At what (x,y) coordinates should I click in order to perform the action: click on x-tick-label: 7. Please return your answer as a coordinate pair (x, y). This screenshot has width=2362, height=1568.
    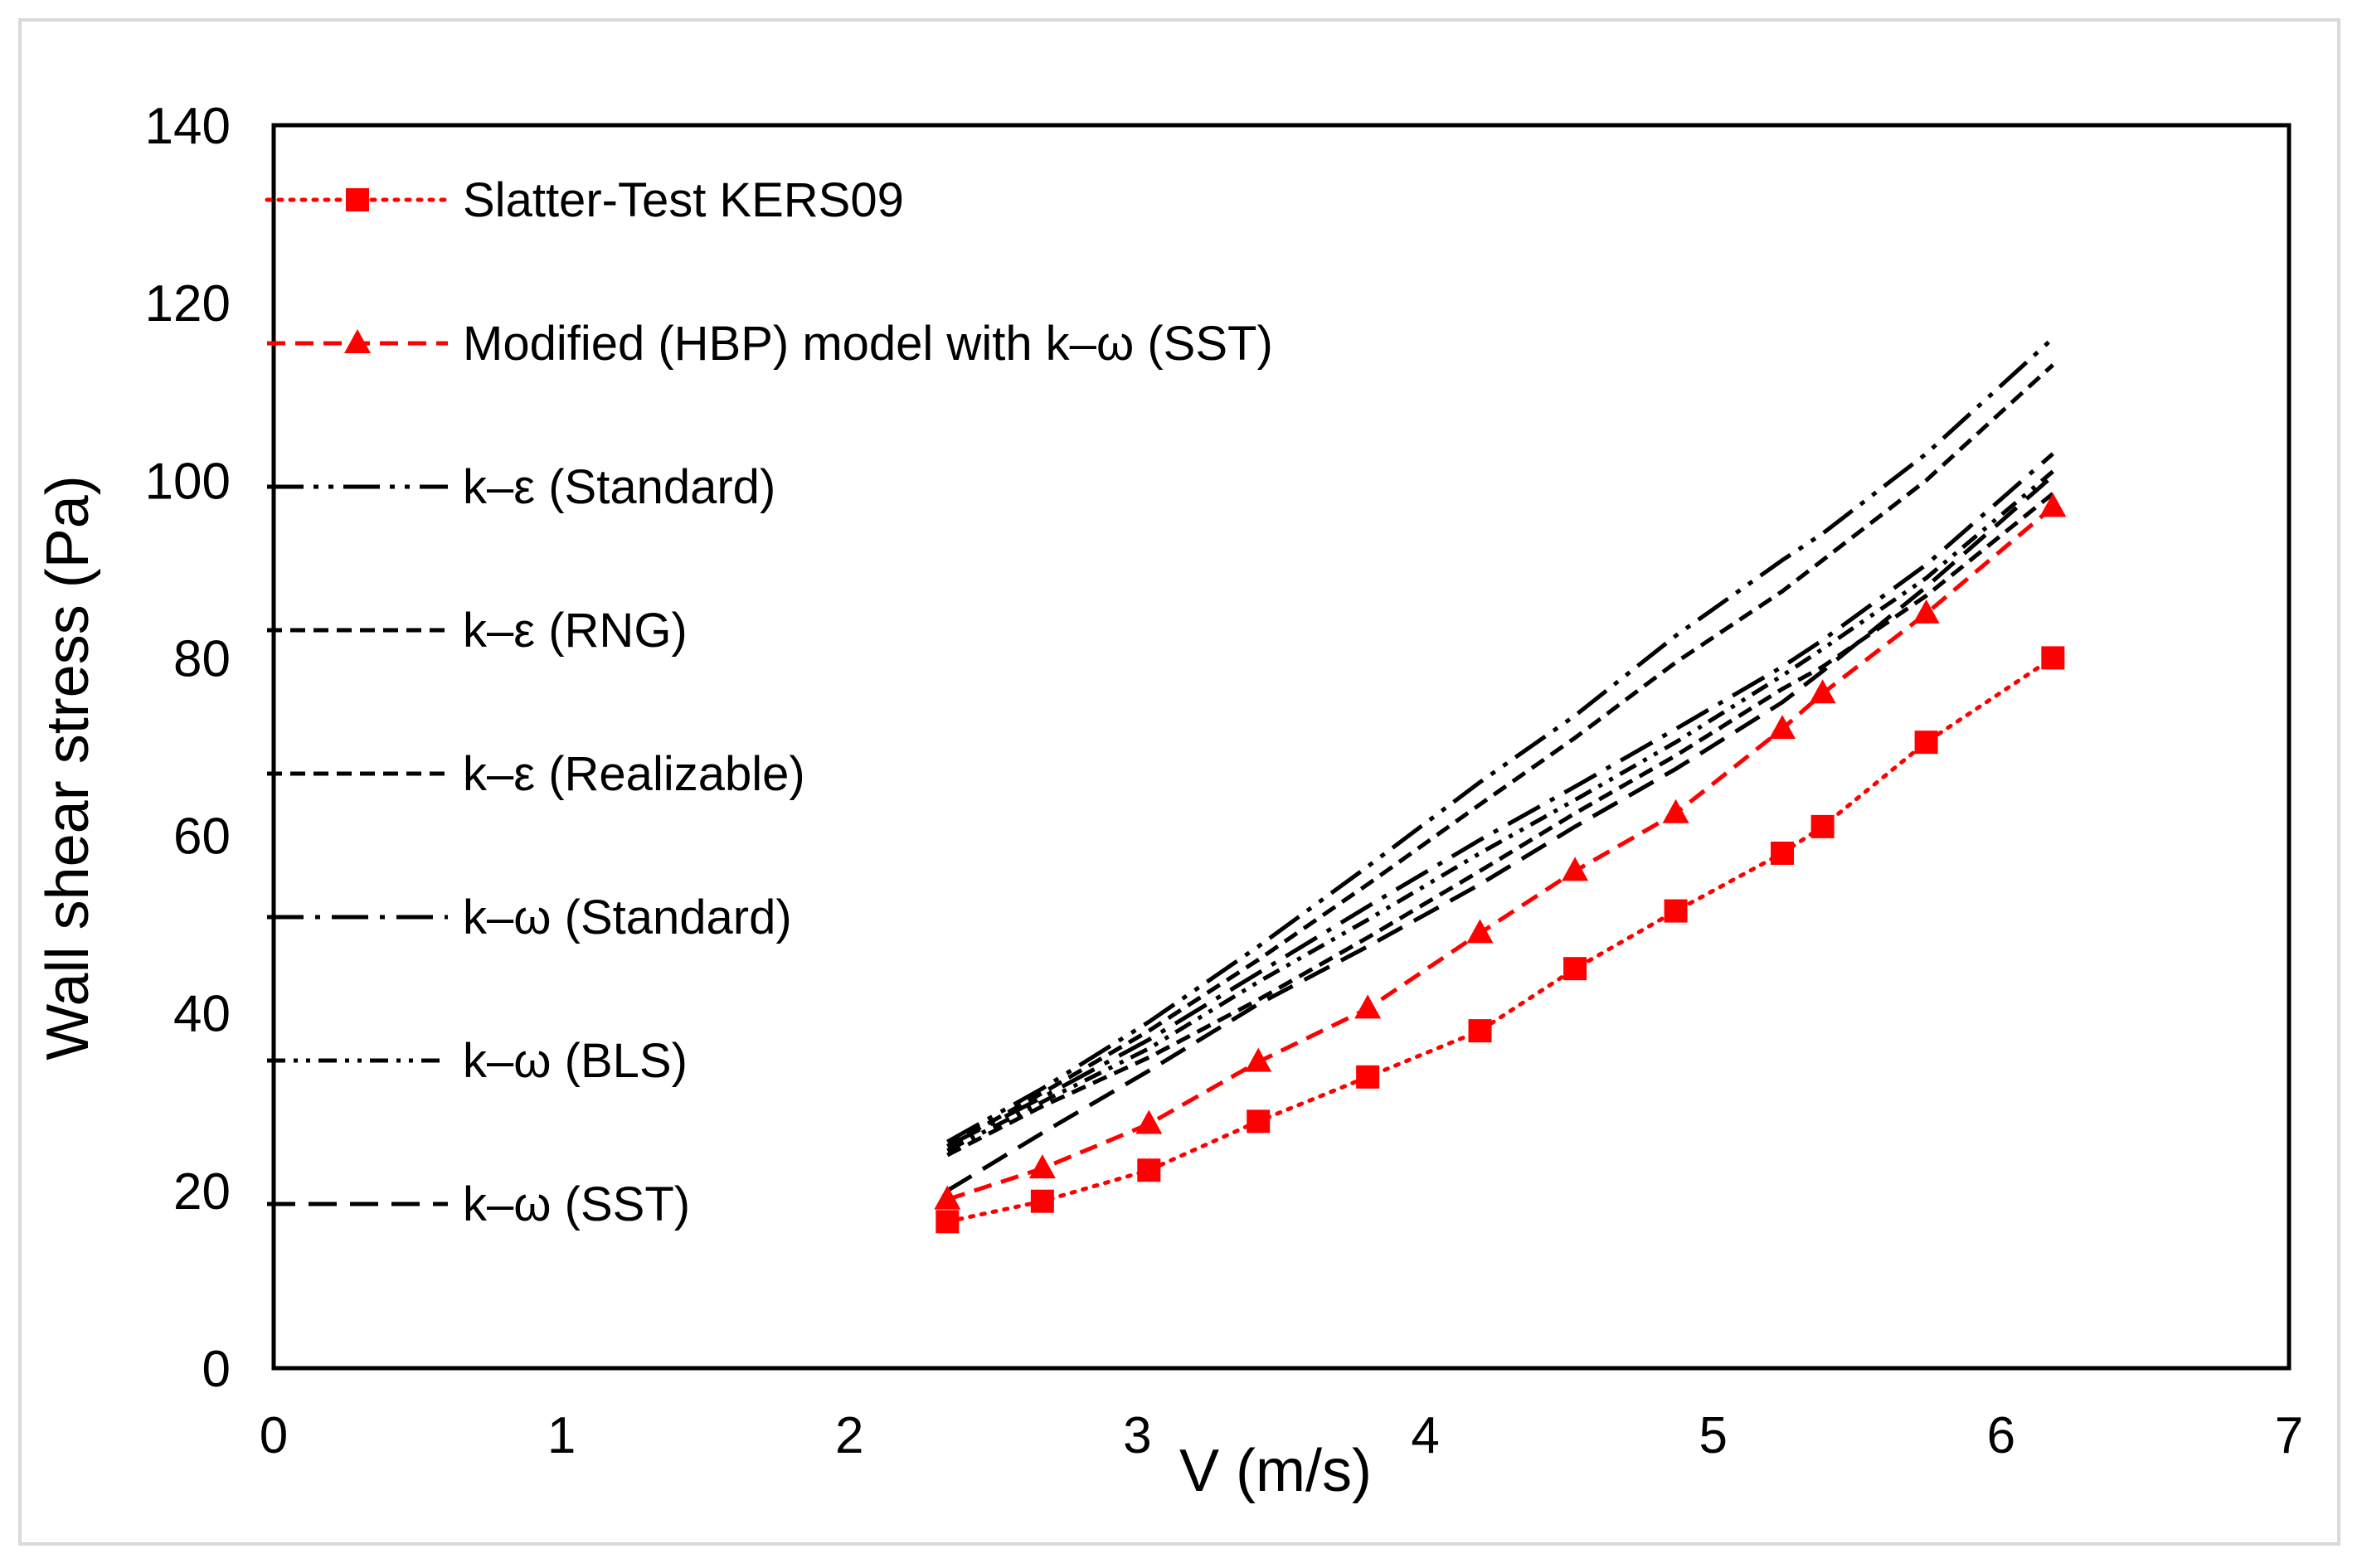
    Looking at the image, I should click on (2289, 1435).